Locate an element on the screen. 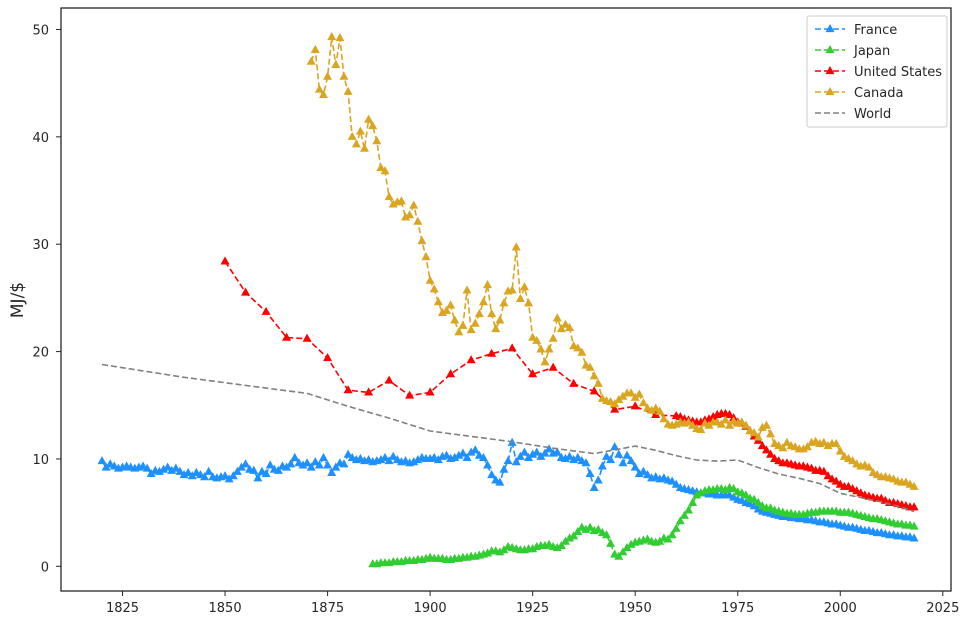 The image size is (965, 625). legend-item-france: France is located at coordinates (856, 30).